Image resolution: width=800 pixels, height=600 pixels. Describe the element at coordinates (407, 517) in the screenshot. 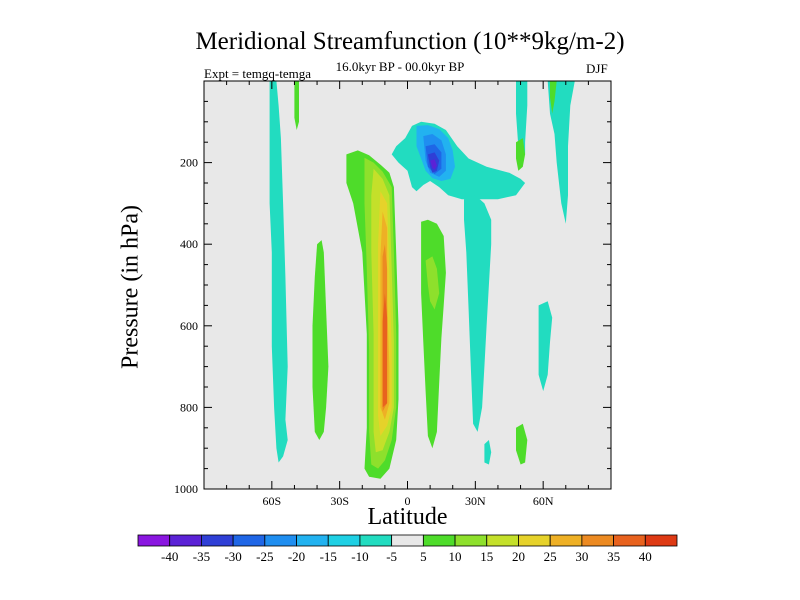

I see `x-axis-label: Latitude` at that location.